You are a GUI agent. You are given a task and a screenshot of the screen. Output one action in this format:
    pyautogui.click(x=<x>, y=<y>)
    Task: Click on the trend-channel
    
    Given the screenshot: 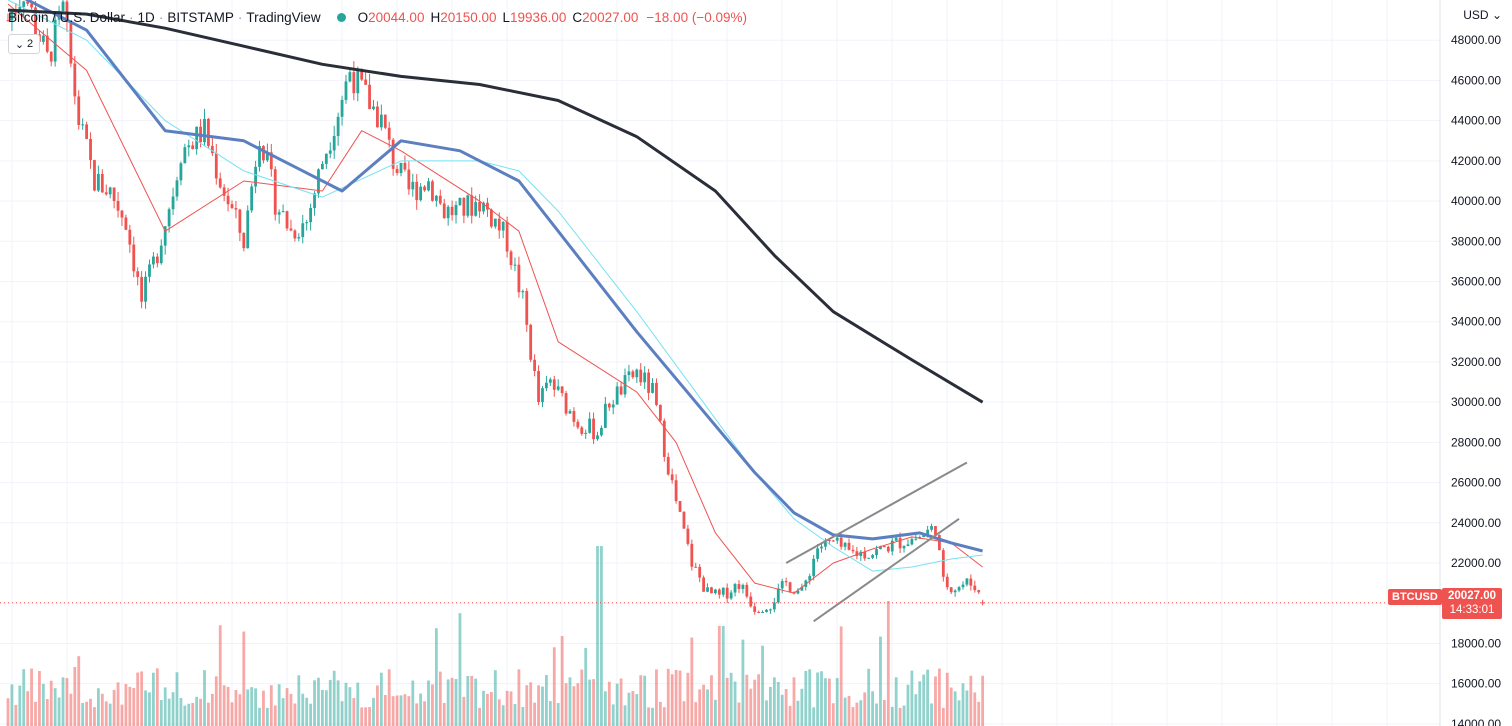 What is the action you would take?
    pyautogui.click(x=876, y=542)
    